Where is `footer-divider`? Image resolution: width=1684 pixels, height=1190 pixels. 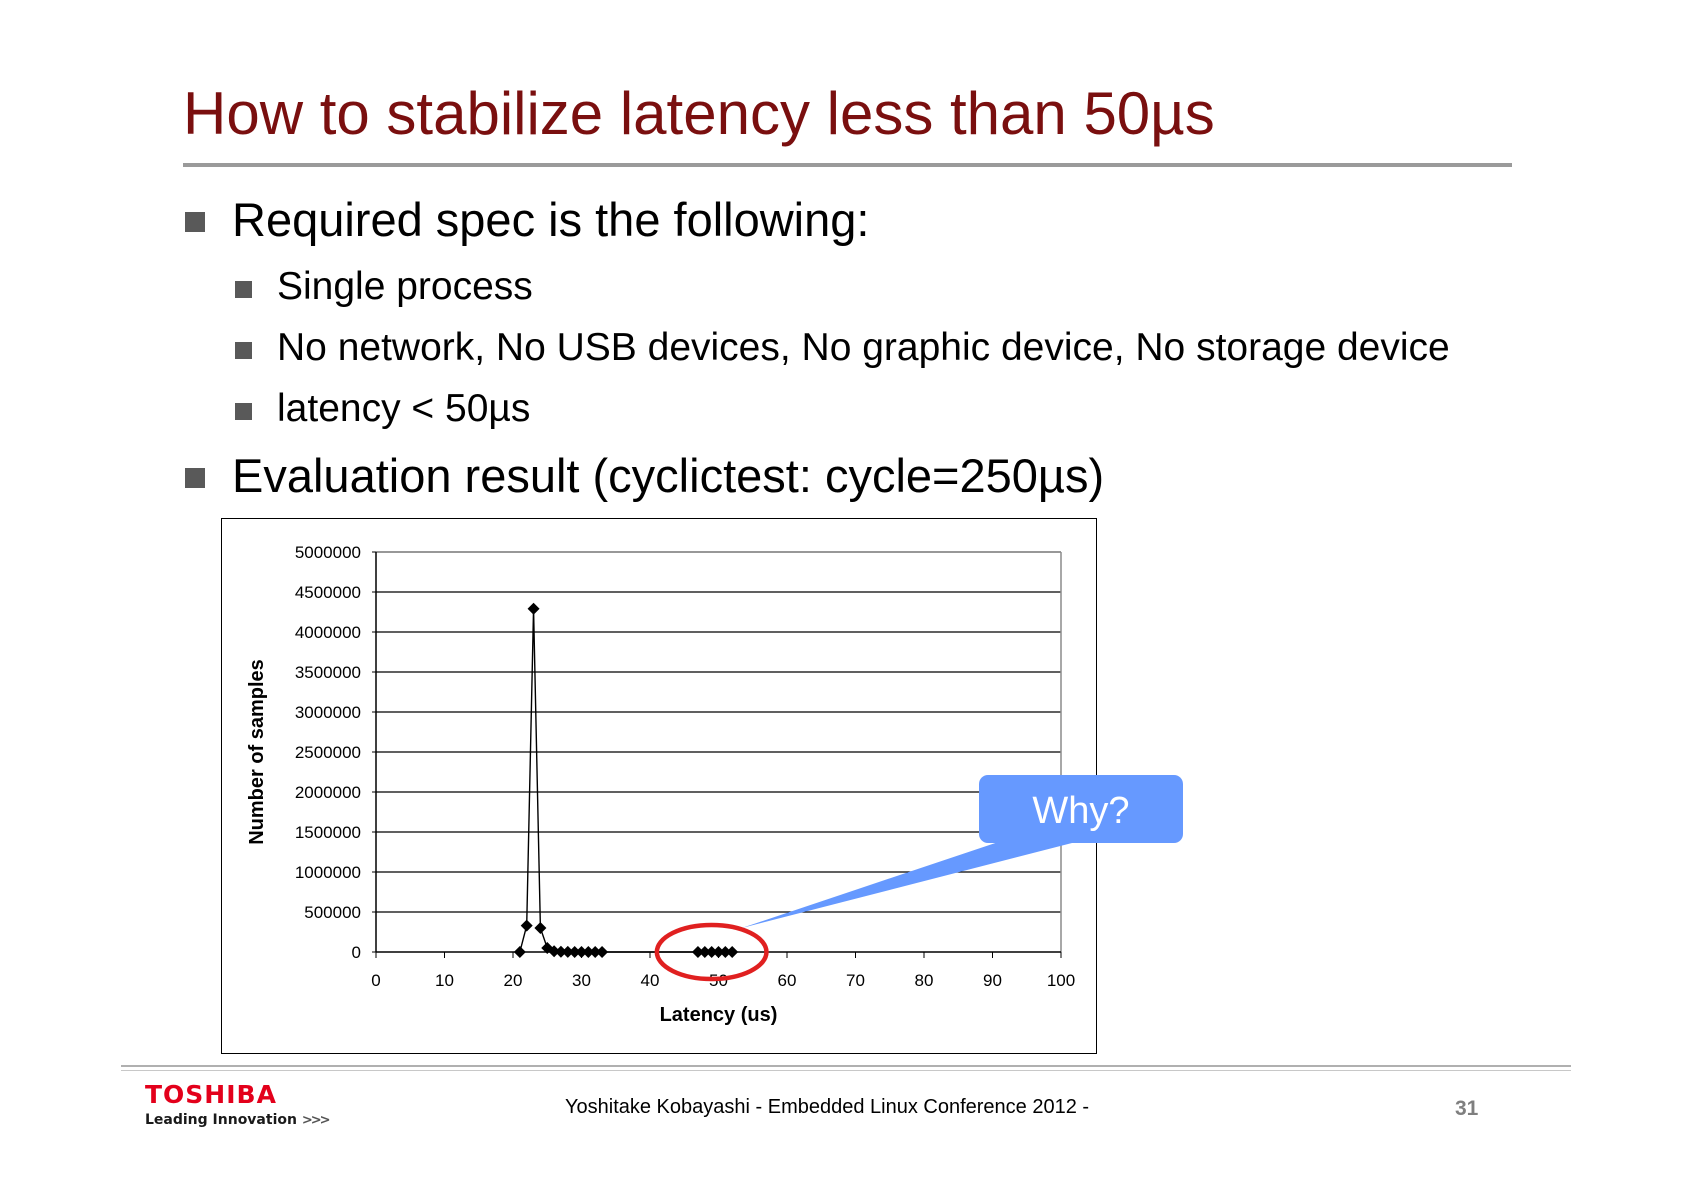
footer-divider is located at coordinates (846, 1066).